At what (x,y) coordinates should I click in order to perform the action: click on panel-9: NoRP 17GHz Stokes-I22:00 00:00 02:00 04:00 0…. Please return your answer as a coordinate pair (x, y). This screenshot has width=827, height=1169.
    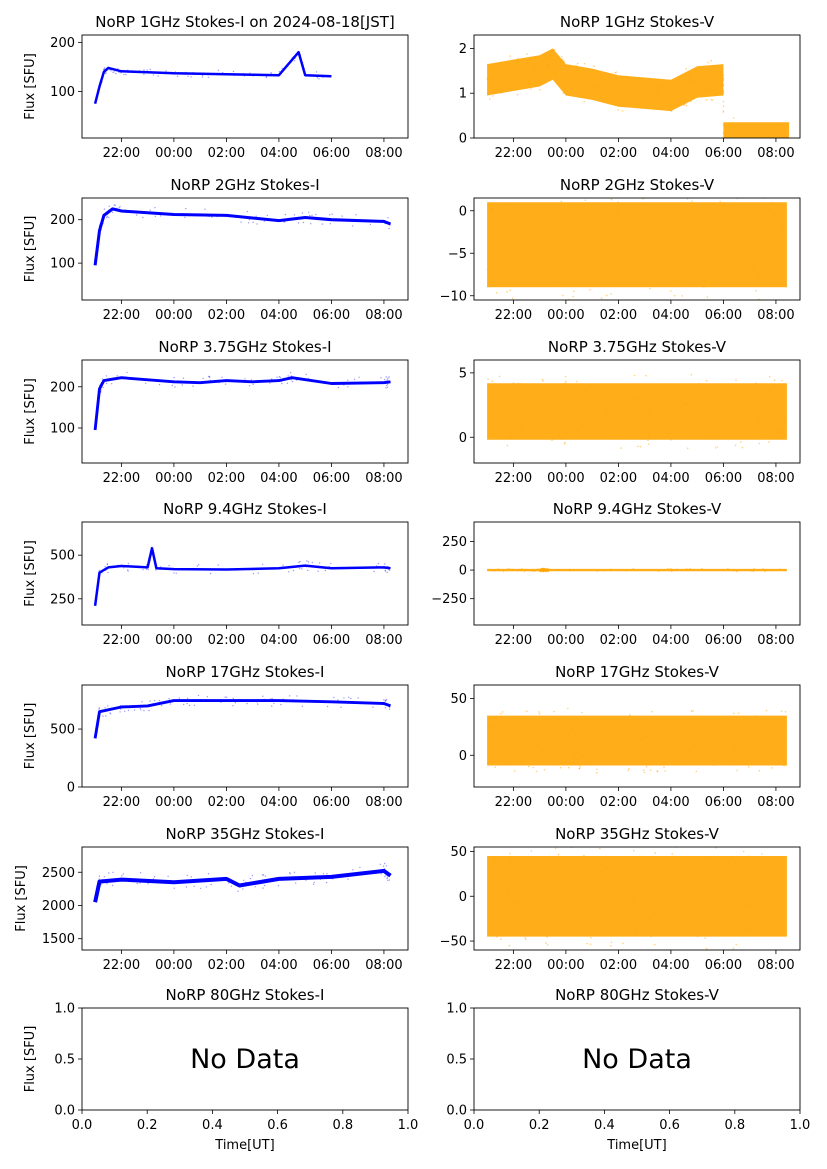
    Looking at the image, I should click on (216, 736).